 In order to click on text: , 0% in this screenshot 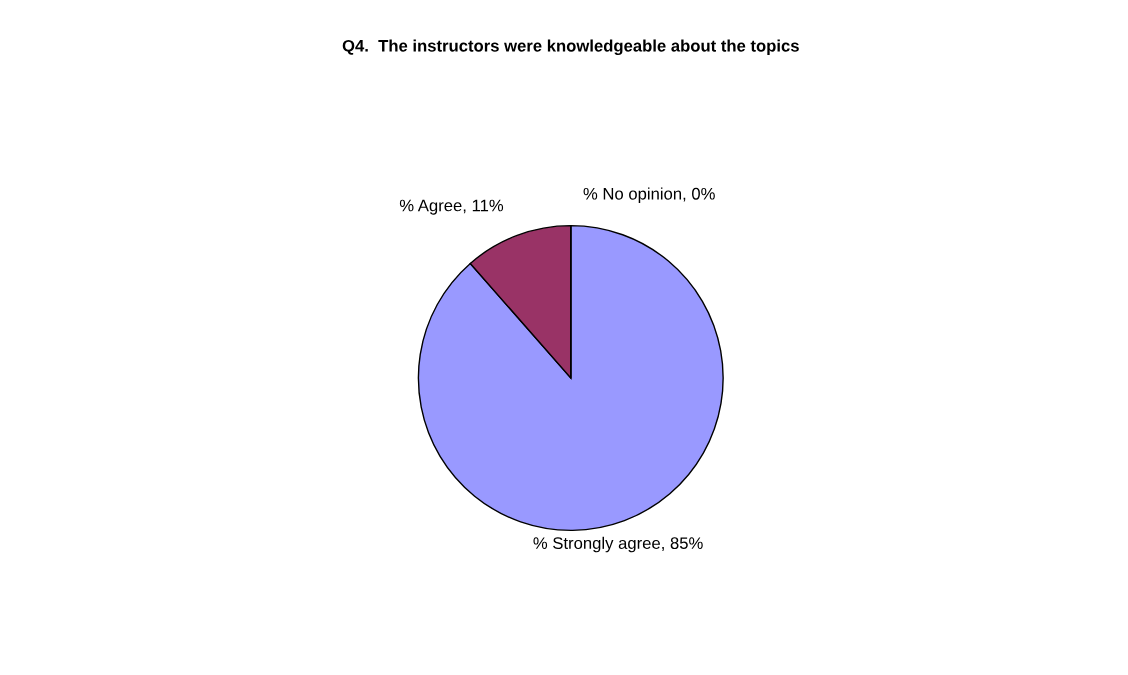, I will do `click(699, 194)`.